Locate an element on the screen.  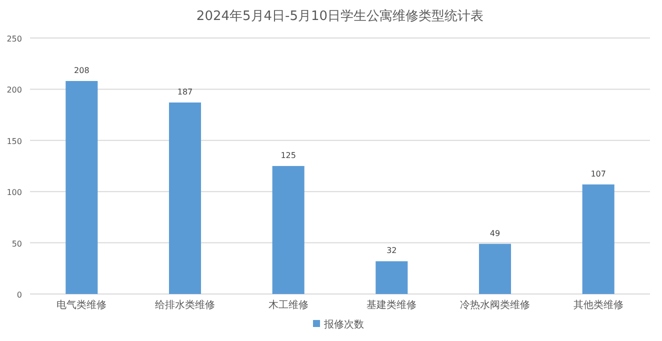
title: 2024年5月4日-5月10日学生公寓维修类型统计表 is located at coordinates (340, 16).